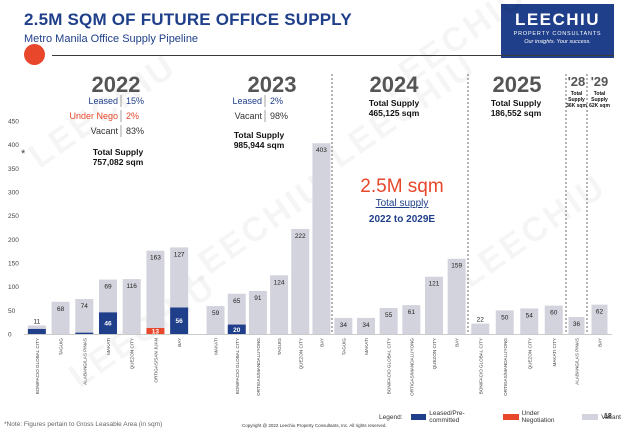 The width and height of the screenshot is (626, 434). I want to click on accent-dot, so click(34, 54).